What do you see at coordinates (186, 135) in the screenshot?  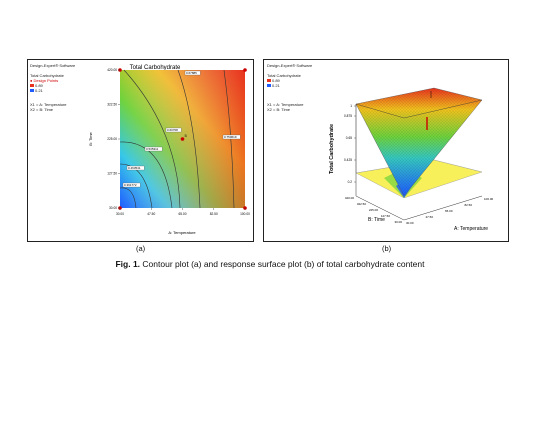 I see `center-point-count: 5` at bounding box center [186, 135].